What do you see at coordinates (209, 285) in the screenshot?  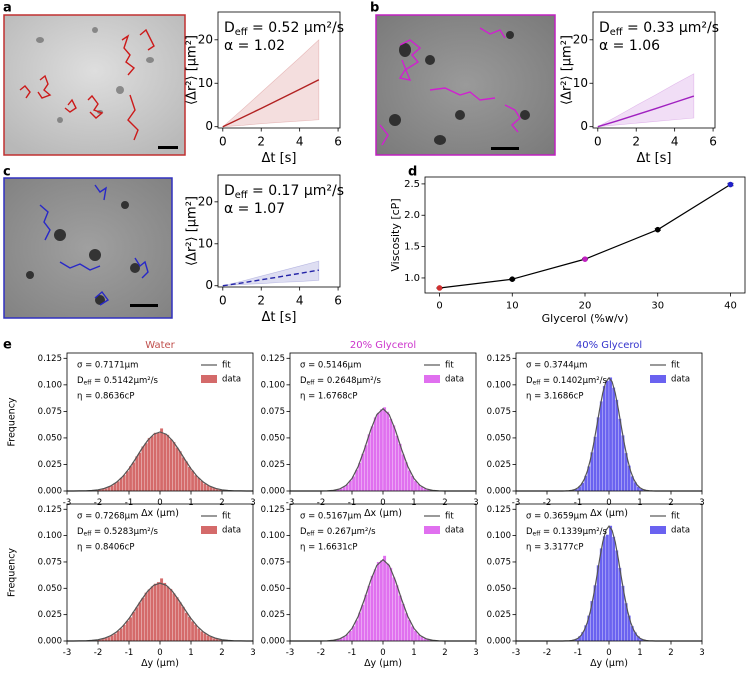 I see `y-tick-label: 0` at bounding box center [209, 285].